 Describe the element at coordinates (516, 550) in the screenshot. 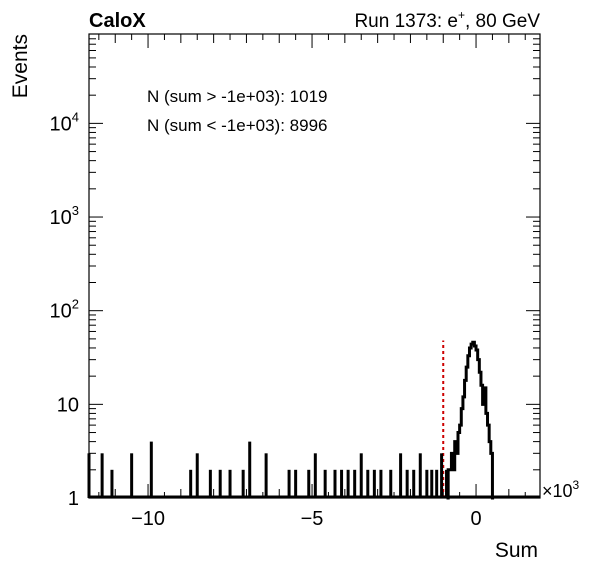

I see `x-axis-label: Sum` at that location.